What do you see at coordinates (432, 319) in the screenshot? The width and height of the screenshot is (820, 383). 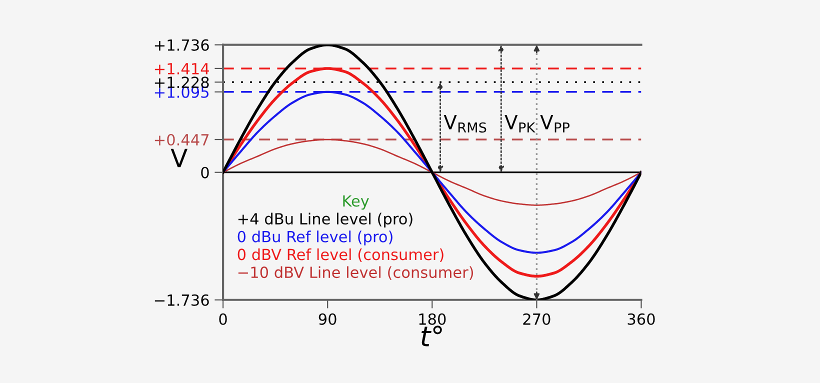 I see `x-tick-label: 180` at bounding box center [432, 319].